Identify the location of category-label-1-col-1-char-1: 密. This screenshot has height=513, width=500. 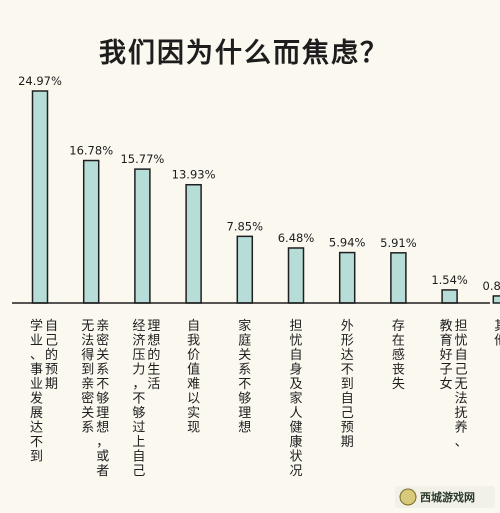
(102, 341).